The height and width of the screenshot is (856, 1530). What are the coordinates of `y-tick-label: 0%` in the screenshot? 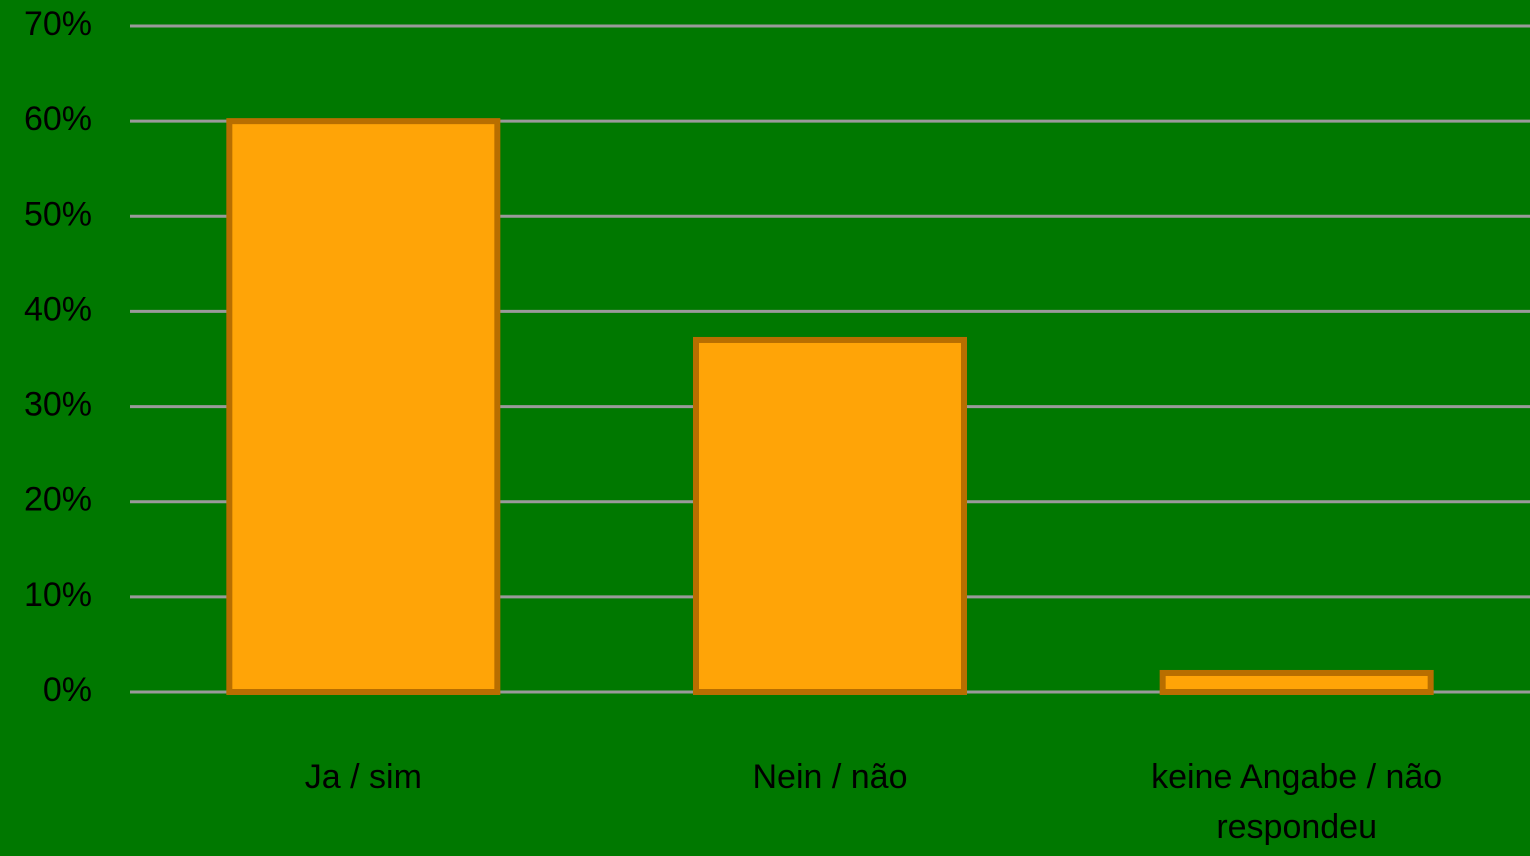 It's located at (67, 690).